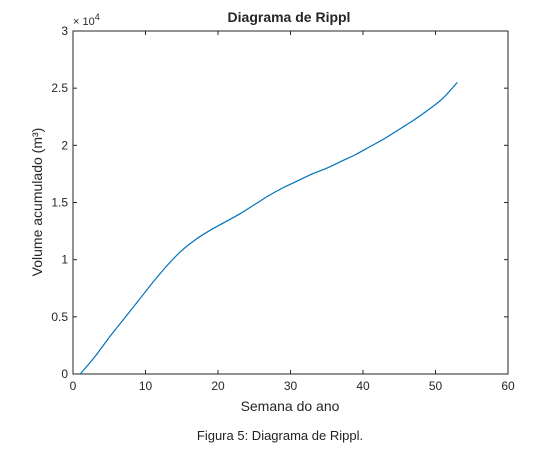 This screenshot has width=560, height=452. Describe the element at coordinates (64, 31) in the screenshot. I see `y-tick-label: 3` at that location.